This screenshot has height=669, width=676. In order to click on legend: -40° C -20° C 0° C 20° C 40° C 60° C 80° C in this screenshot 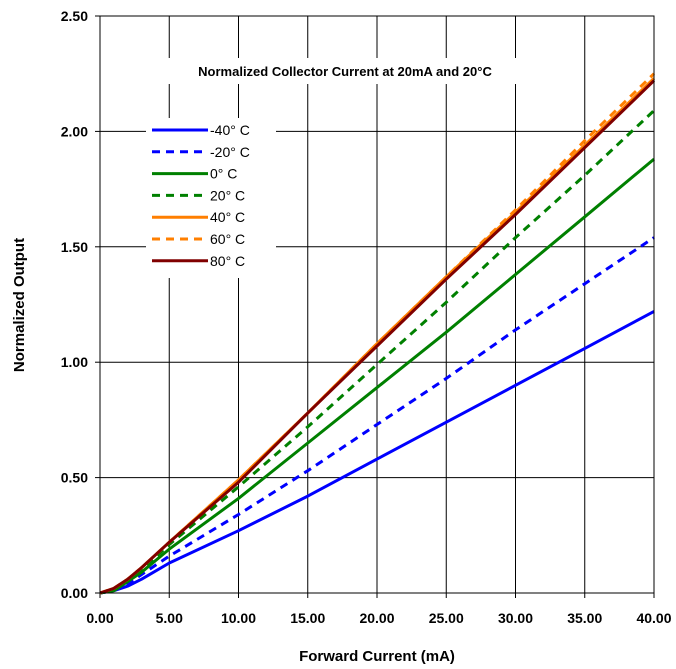, I will do `click(211, 198)`.